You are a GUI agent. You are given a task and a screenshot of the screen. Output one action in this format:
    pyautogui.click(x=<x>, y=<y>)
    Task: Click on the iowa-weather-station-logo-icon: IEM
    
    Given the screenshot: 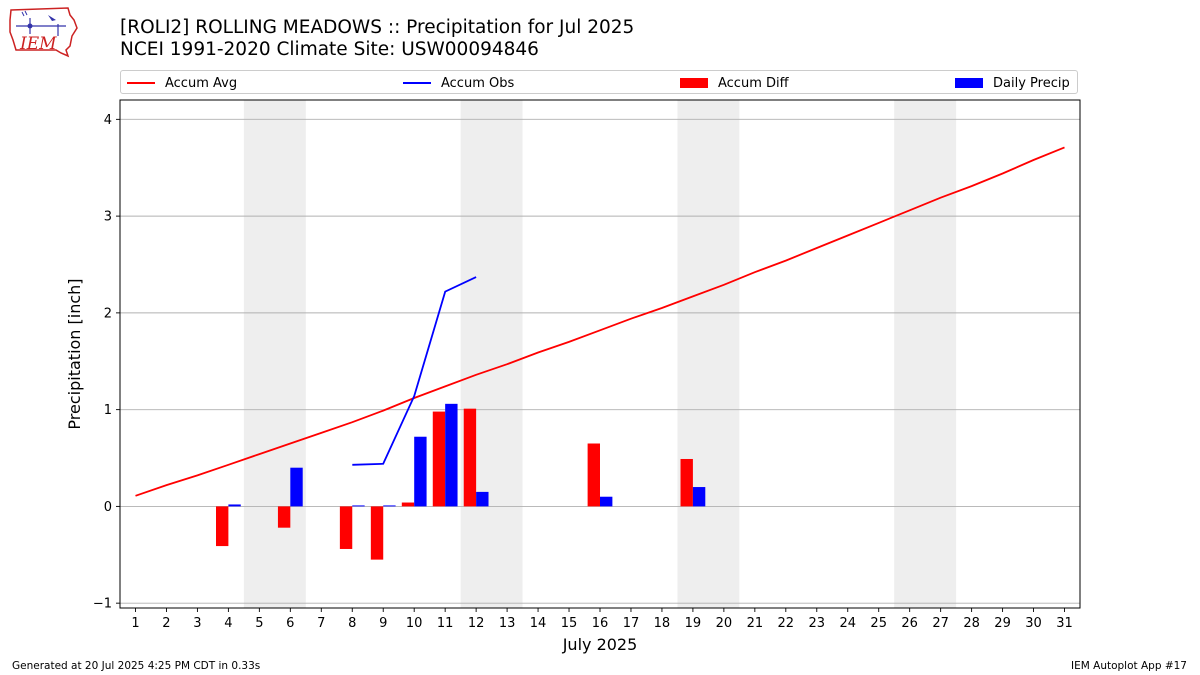 What is the action you would take?
    pyautogui.click(x=43, y=32)
    